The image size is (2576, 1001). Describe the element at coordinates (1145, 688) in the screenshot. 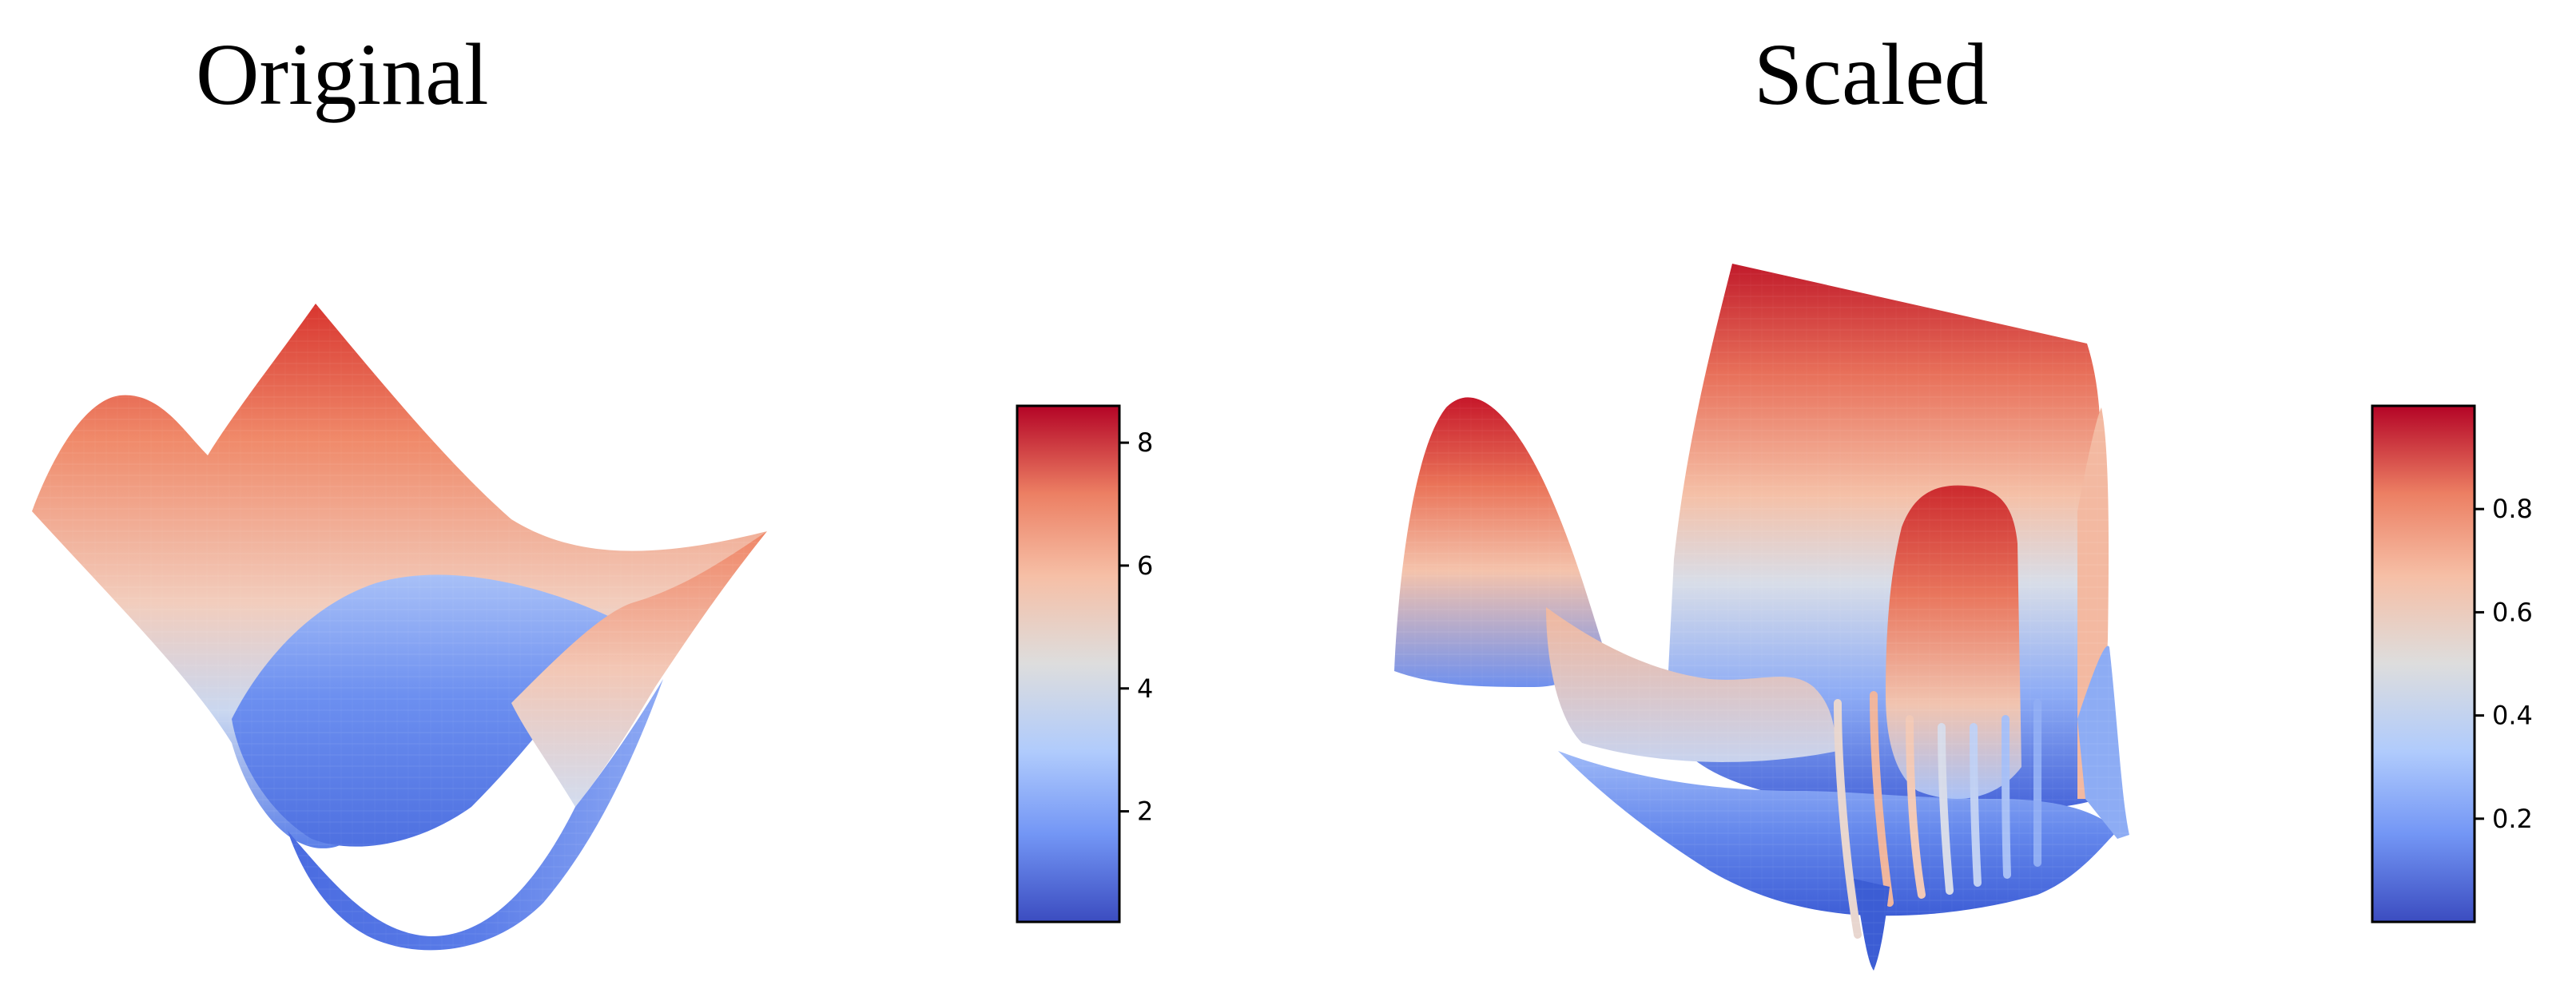

I see `original-colorbar-tick-label: 4` at that location.